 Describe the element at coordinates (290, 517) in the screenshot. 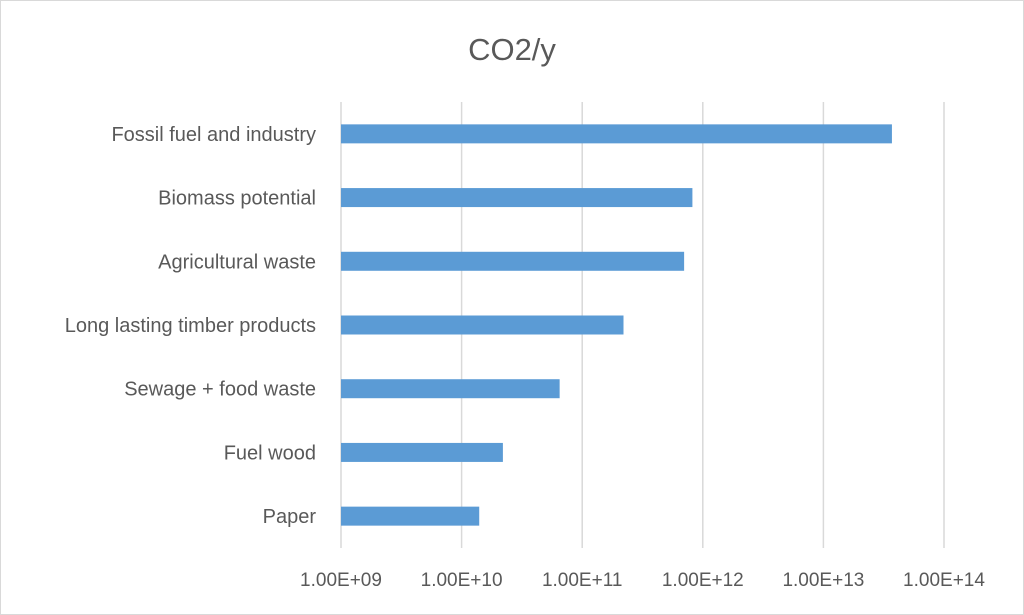

I see `category-label: Paper` at that location.